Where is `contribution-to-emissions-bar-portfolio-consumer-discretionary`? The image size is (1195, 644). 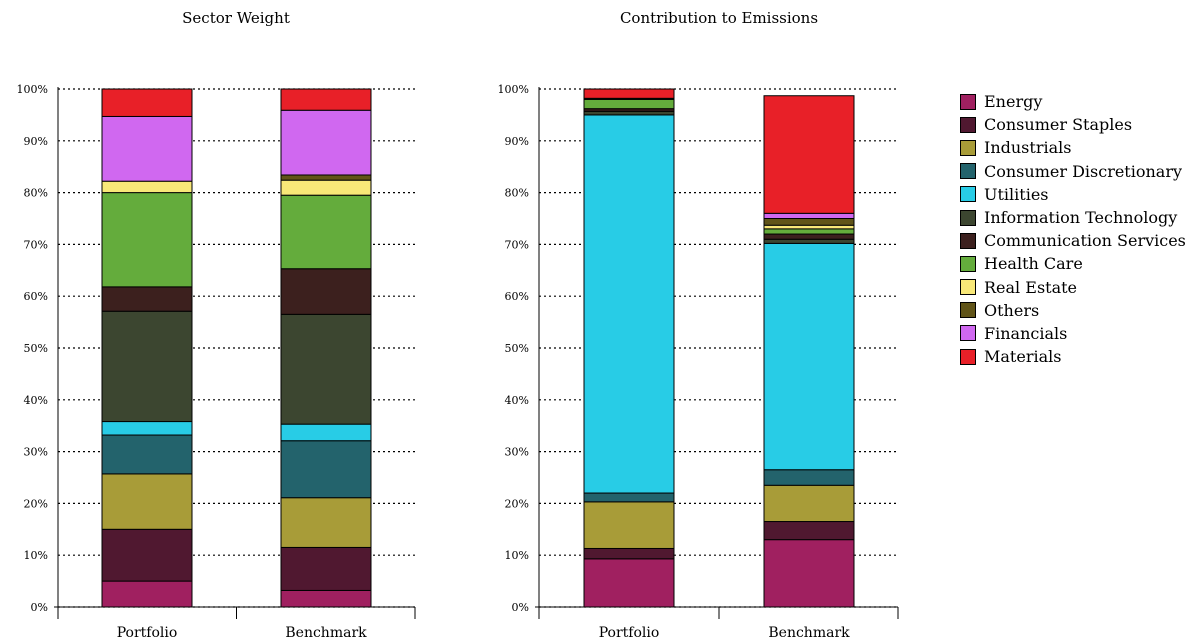 contribution-to-emissions-bar-portfolio-consumer-discretionary is located at coordinates (629, 497).